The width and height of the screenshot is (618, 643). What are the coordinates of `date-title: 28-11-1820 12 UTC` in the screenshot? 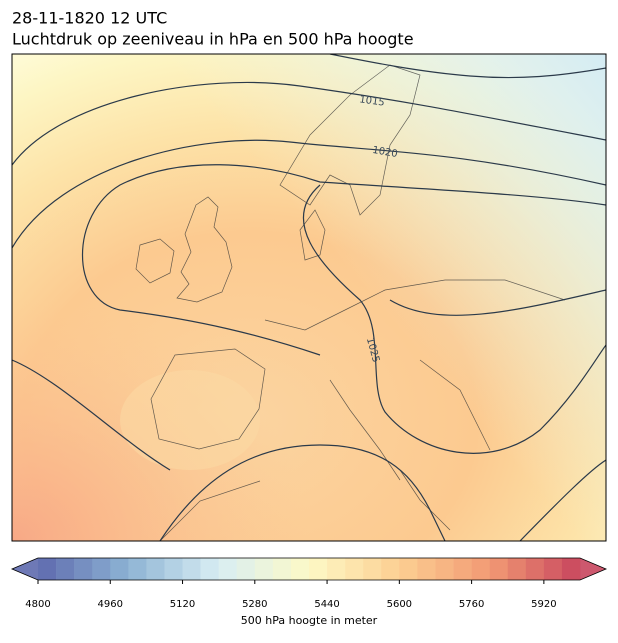 It's located at (89, 18).